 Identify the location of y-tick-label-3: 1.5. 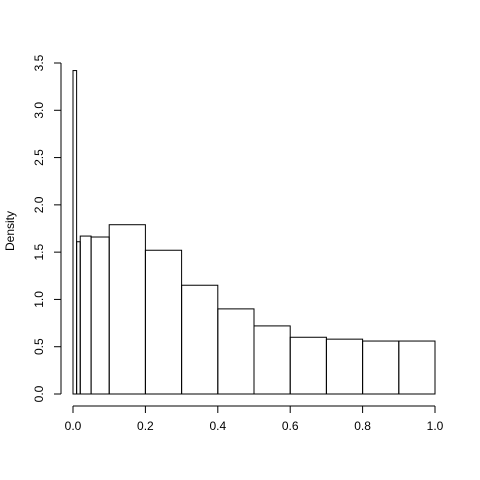
(39, 251).